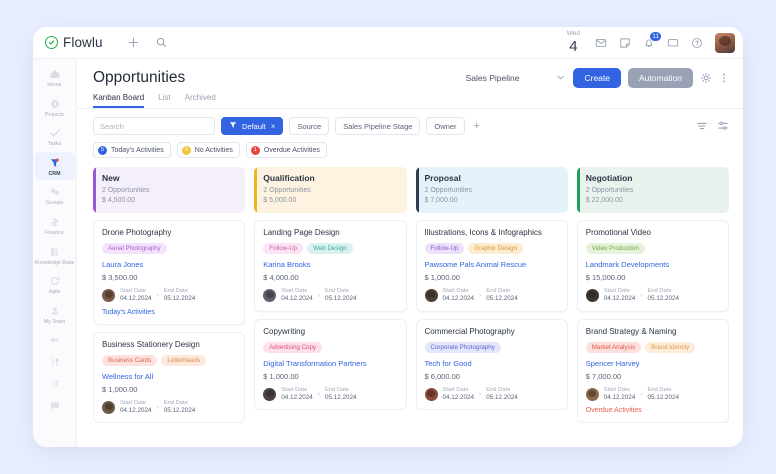 The width and height of the screenshot is (776, 474). I want to click on card-company-link: Digital Transformation Partners, so click(315, 363).